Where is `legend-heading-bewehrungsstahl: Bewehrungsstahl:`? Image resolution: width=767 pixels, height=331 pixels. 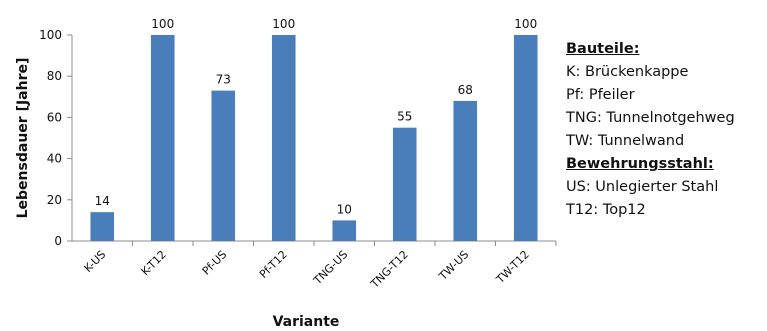
legend-heading-bewehrungsstahl: Bewehrungsstahl: is located at coordinates (640, 164).